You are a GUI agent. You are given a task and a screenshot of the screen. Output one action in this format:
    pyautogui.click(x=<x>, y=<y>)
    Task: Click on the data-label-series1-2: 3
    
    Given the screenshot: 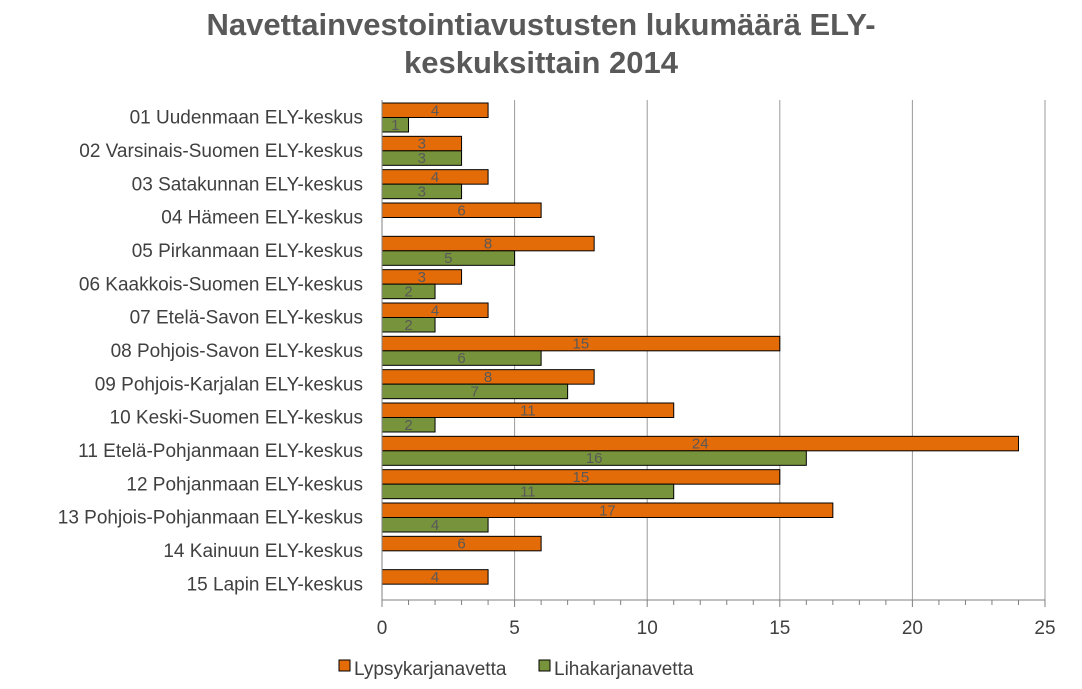 What is the action you would take?
    pyautogui.click(x=422, y=144)
    